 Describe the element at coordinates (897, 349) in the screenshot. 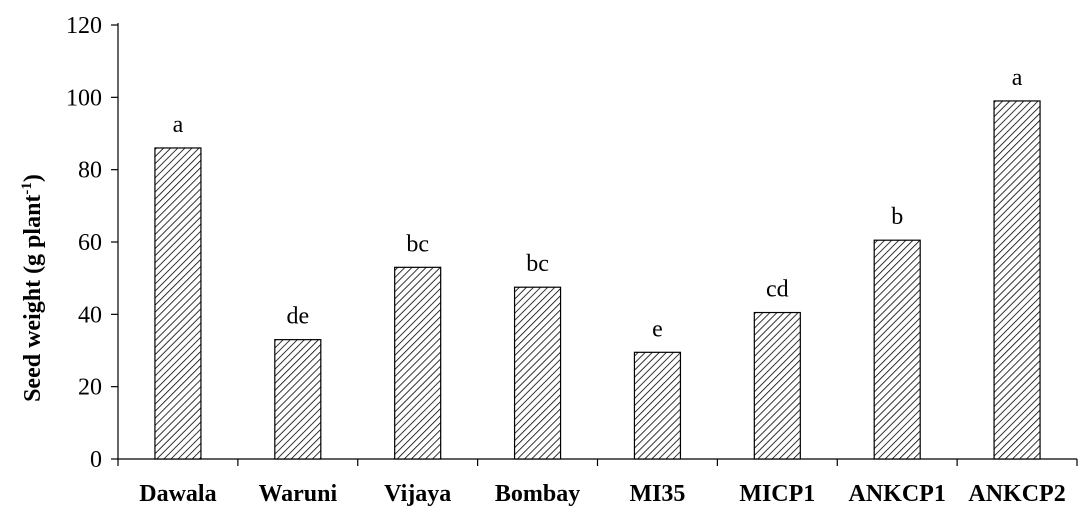

I see `bar-ankcp1` at that location.